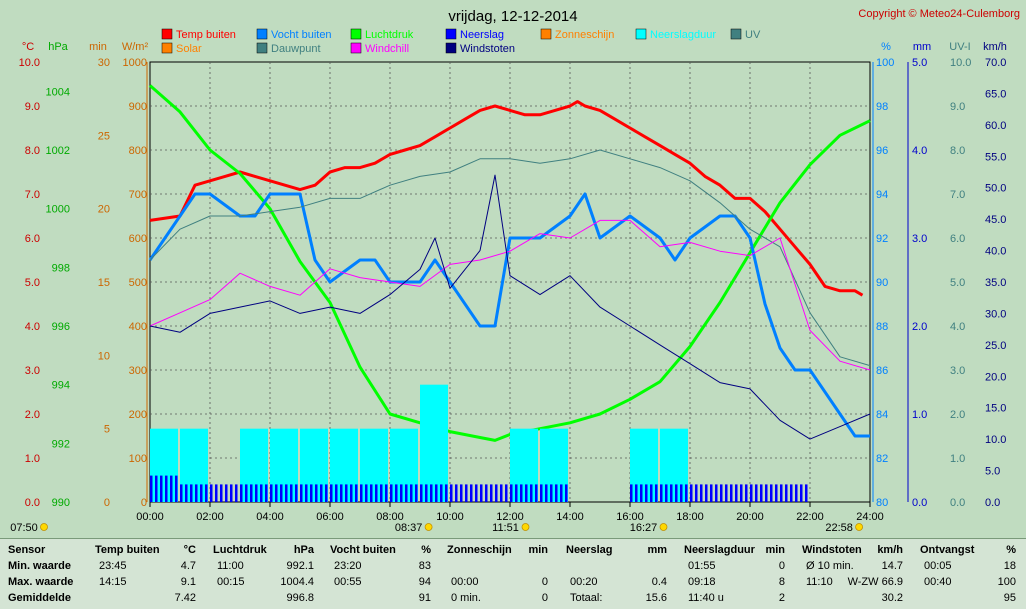 Image resolution: width=1026 pixels, height=609 pixels. I want to click on axis-tick-label: 10.0, so click(29, 63).